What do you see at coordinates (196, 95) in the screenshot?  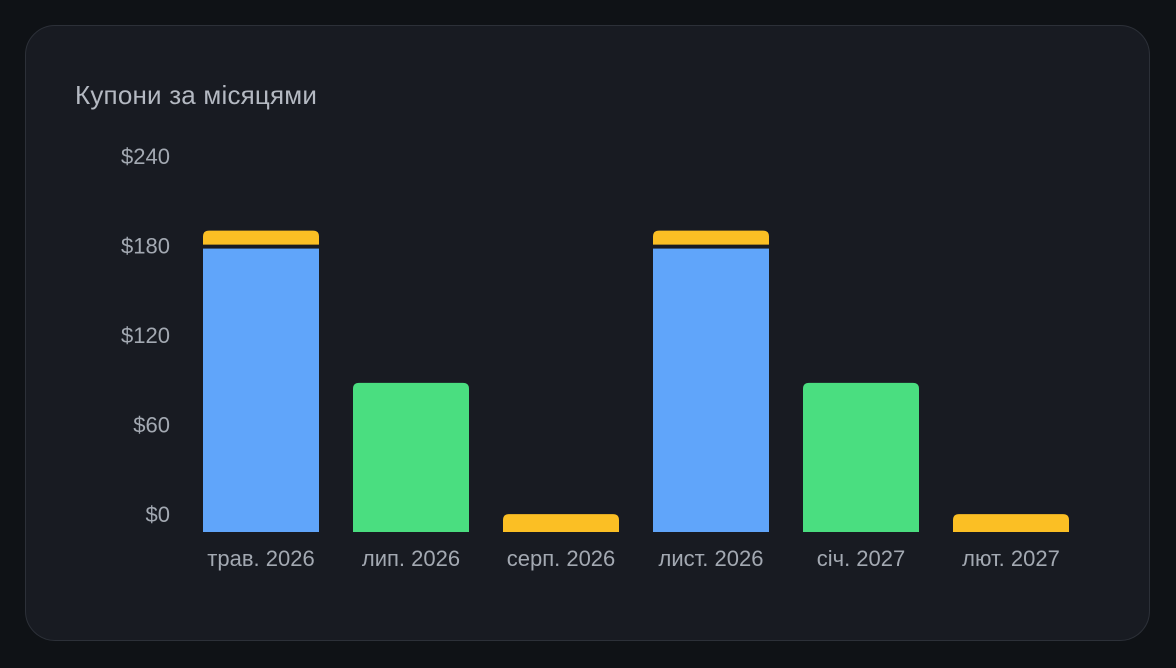 I see `chart-title: Купони за місяцями` at bounding box center [196, 95].